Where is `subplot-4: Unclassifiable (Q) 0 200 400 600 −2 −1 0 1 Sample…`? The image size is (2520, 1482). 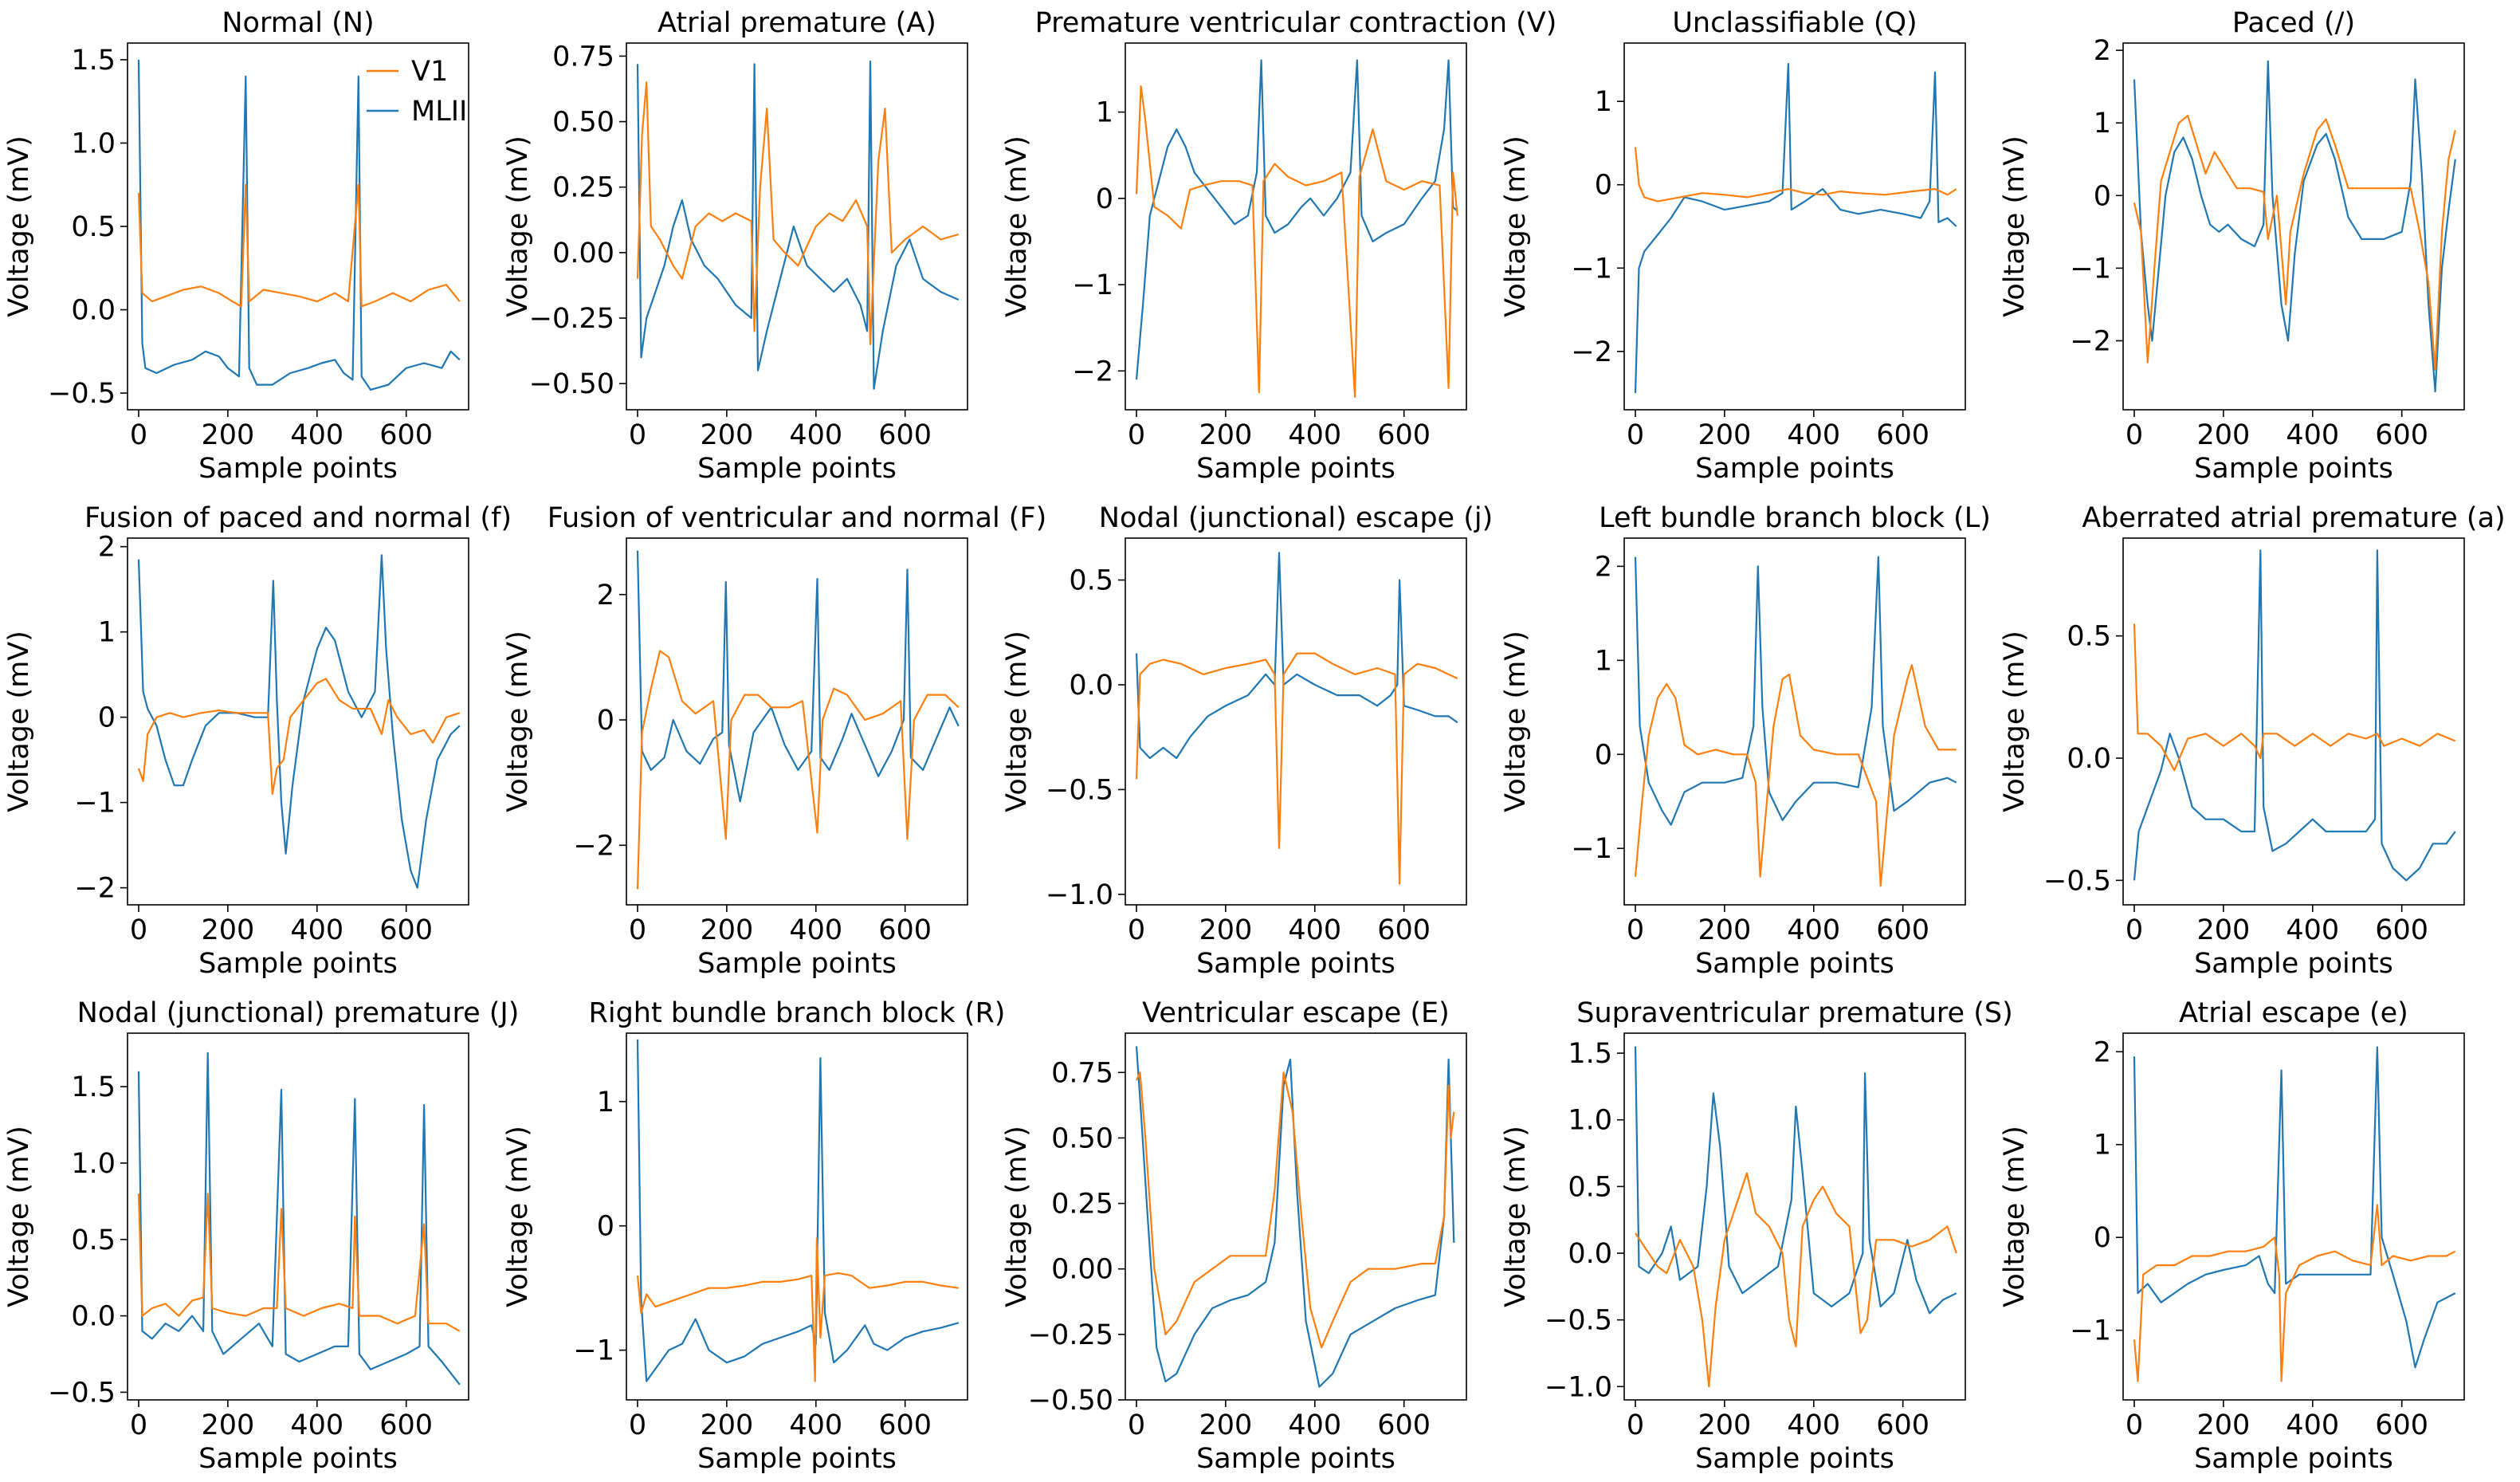
subplot-4: Unclassifiable (Q) 0 200 400 600 −2 −1 0 1 Sample… is located at coordinates (1733, 246).